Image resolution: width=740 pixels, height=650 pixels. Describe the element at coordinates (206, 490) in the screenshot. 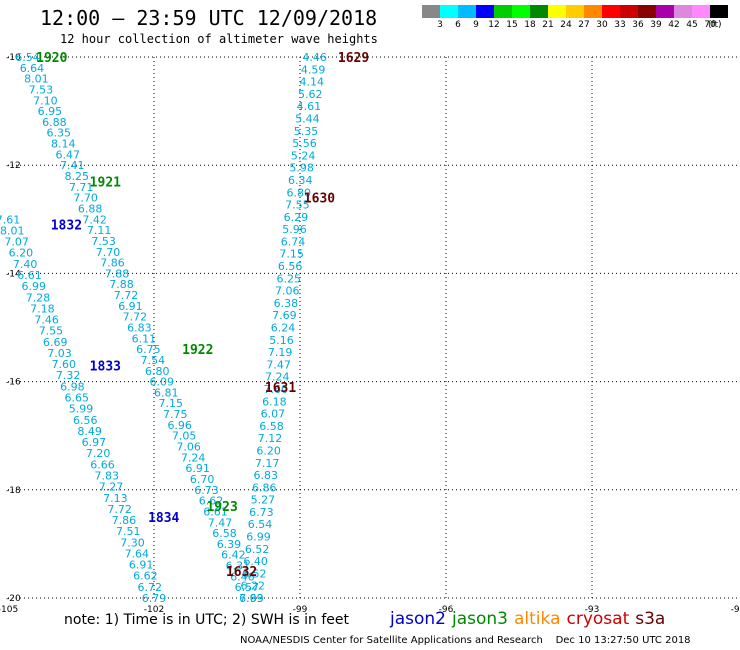

I see `swh-value: 6.73` at that location.